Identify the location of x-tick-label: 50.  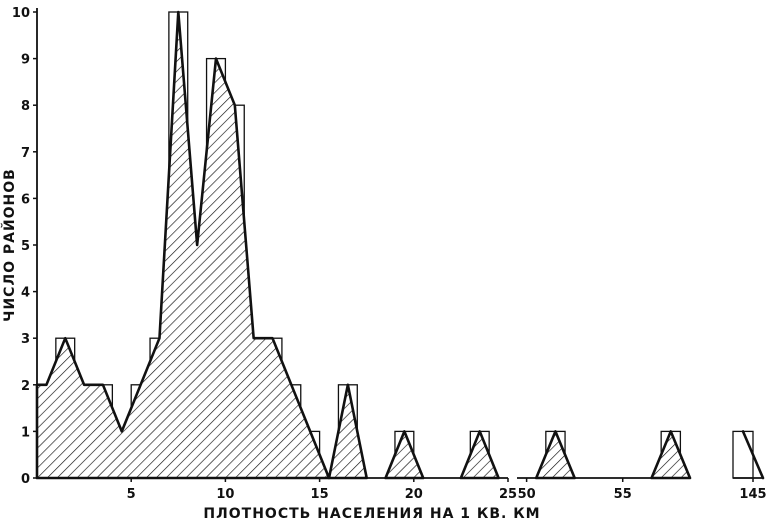
(527, 494).